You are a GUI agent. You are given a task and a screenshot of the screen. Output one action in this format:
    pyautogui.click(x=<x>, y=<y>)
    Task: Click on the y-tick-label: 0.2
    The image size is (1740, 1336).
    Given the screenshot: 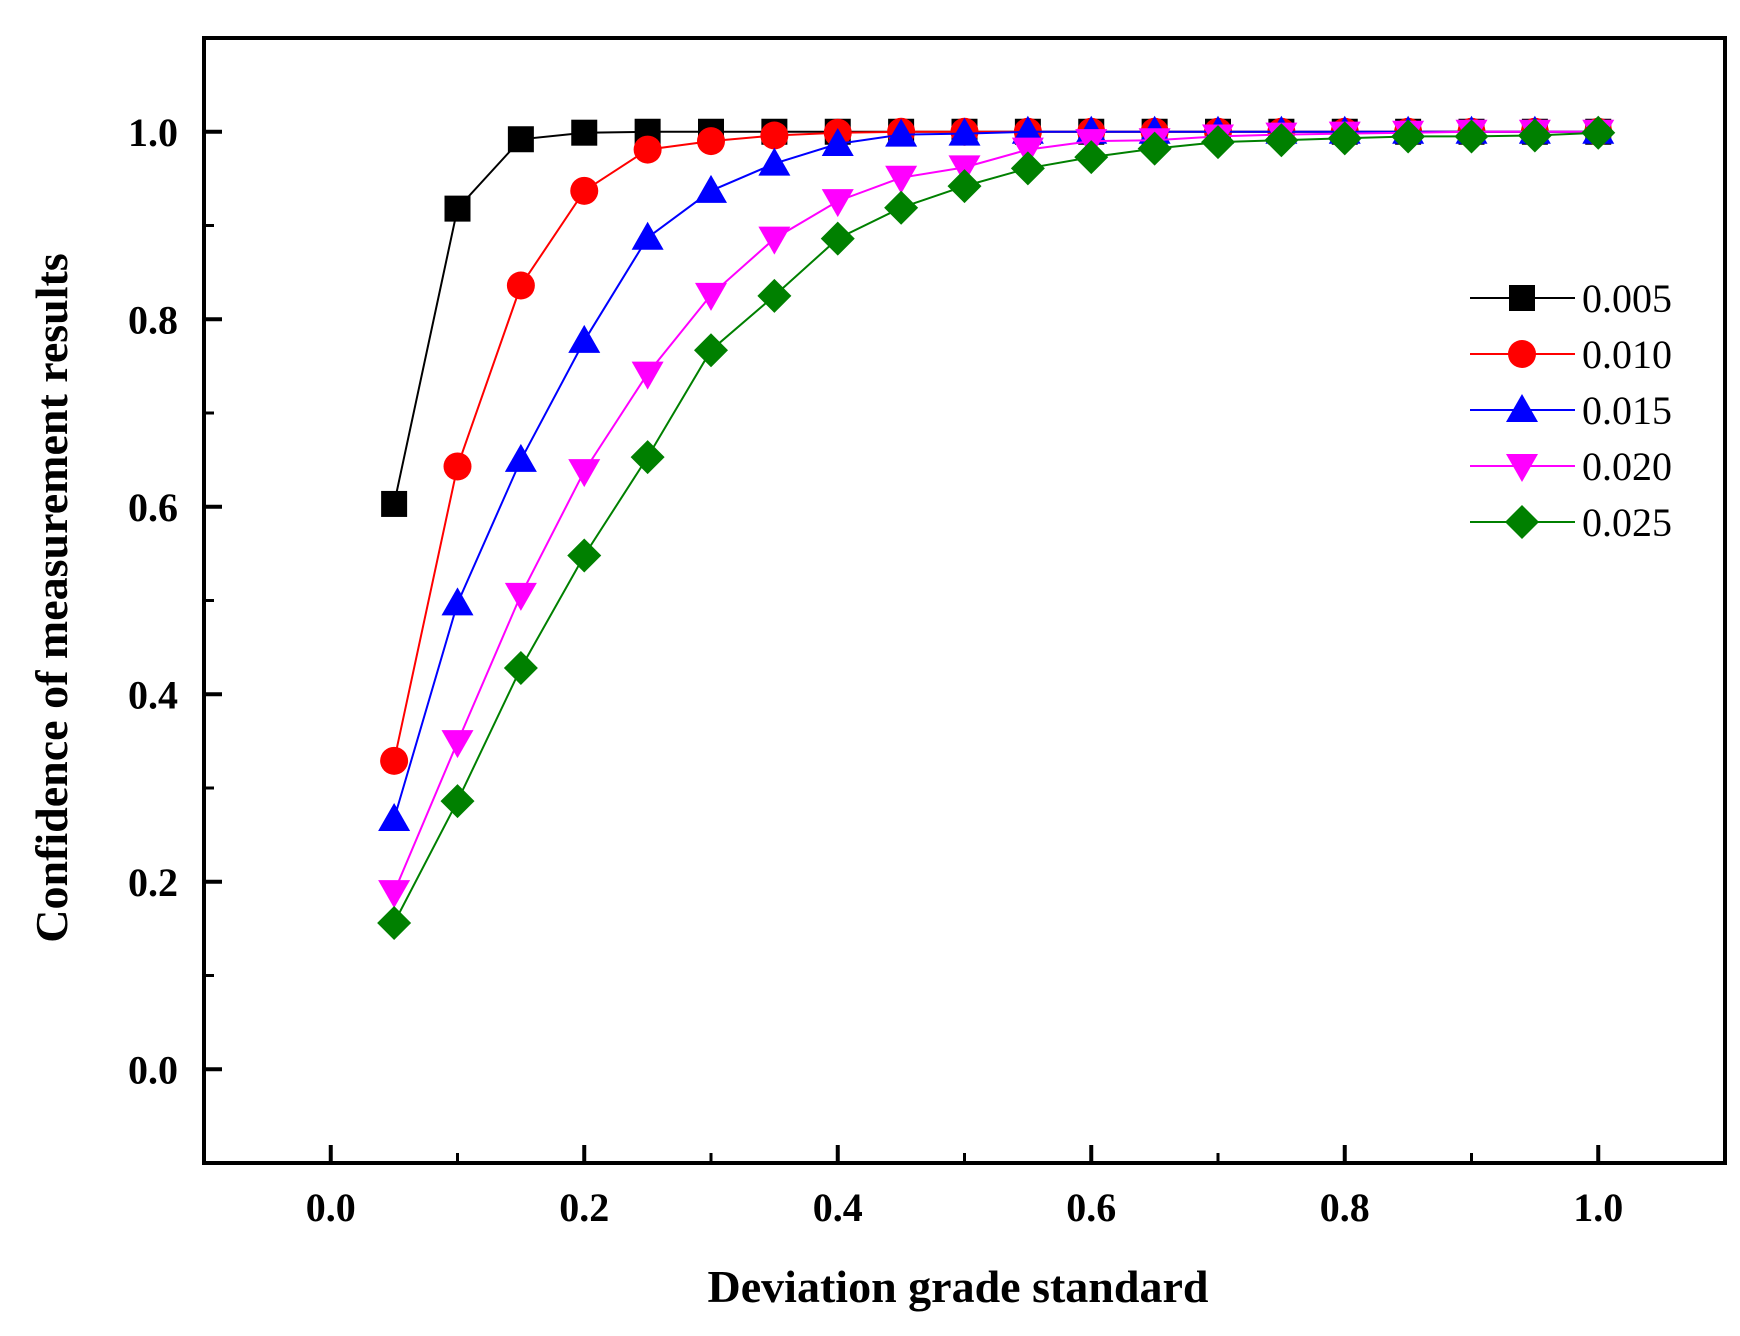 What is the action you would take?
    pyautogui.click(x=153, y=882)
    